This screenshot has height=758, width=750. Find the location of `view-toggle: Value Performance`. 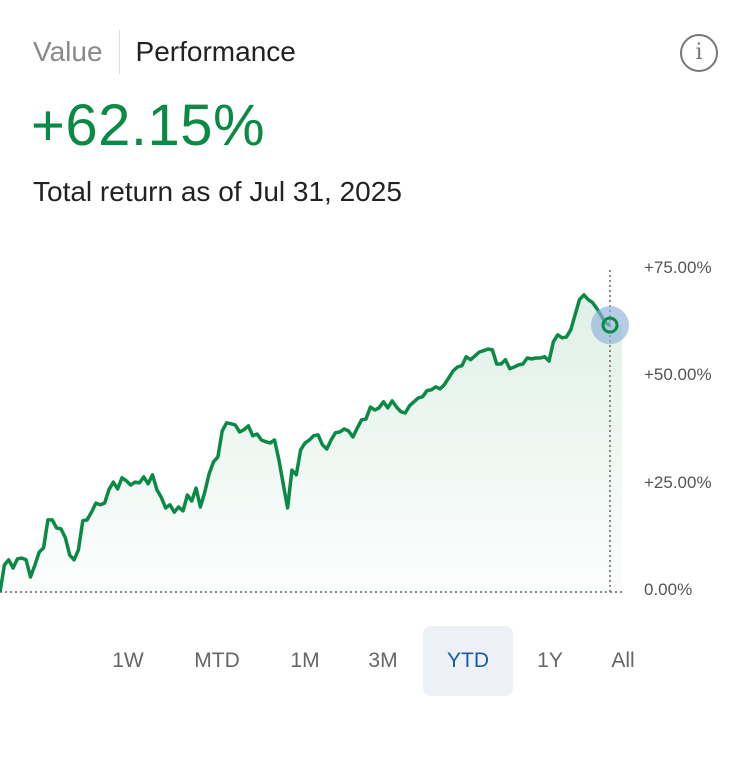

view-toggle: Value Performance is located at coordinates (164, 52).